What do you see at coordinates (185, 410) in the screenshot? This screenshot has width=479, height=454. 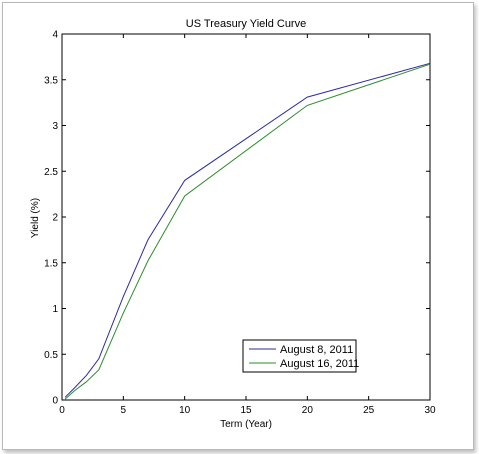 I see `x-tick-label: 10` at bounding box center [185, 410].